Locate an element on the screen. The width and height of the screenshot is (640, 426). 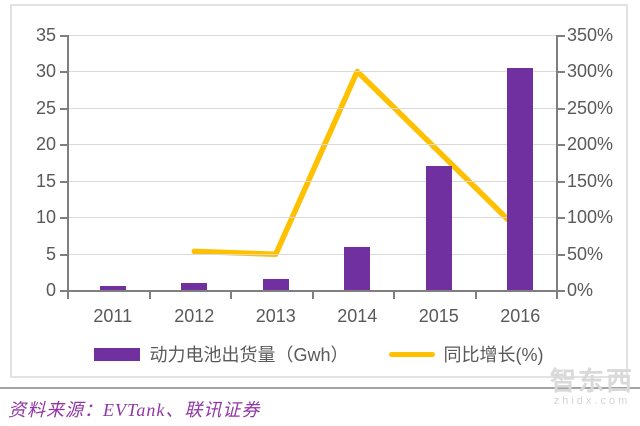
y-axis-label-right: 300% is located at coordinates (590, 71).